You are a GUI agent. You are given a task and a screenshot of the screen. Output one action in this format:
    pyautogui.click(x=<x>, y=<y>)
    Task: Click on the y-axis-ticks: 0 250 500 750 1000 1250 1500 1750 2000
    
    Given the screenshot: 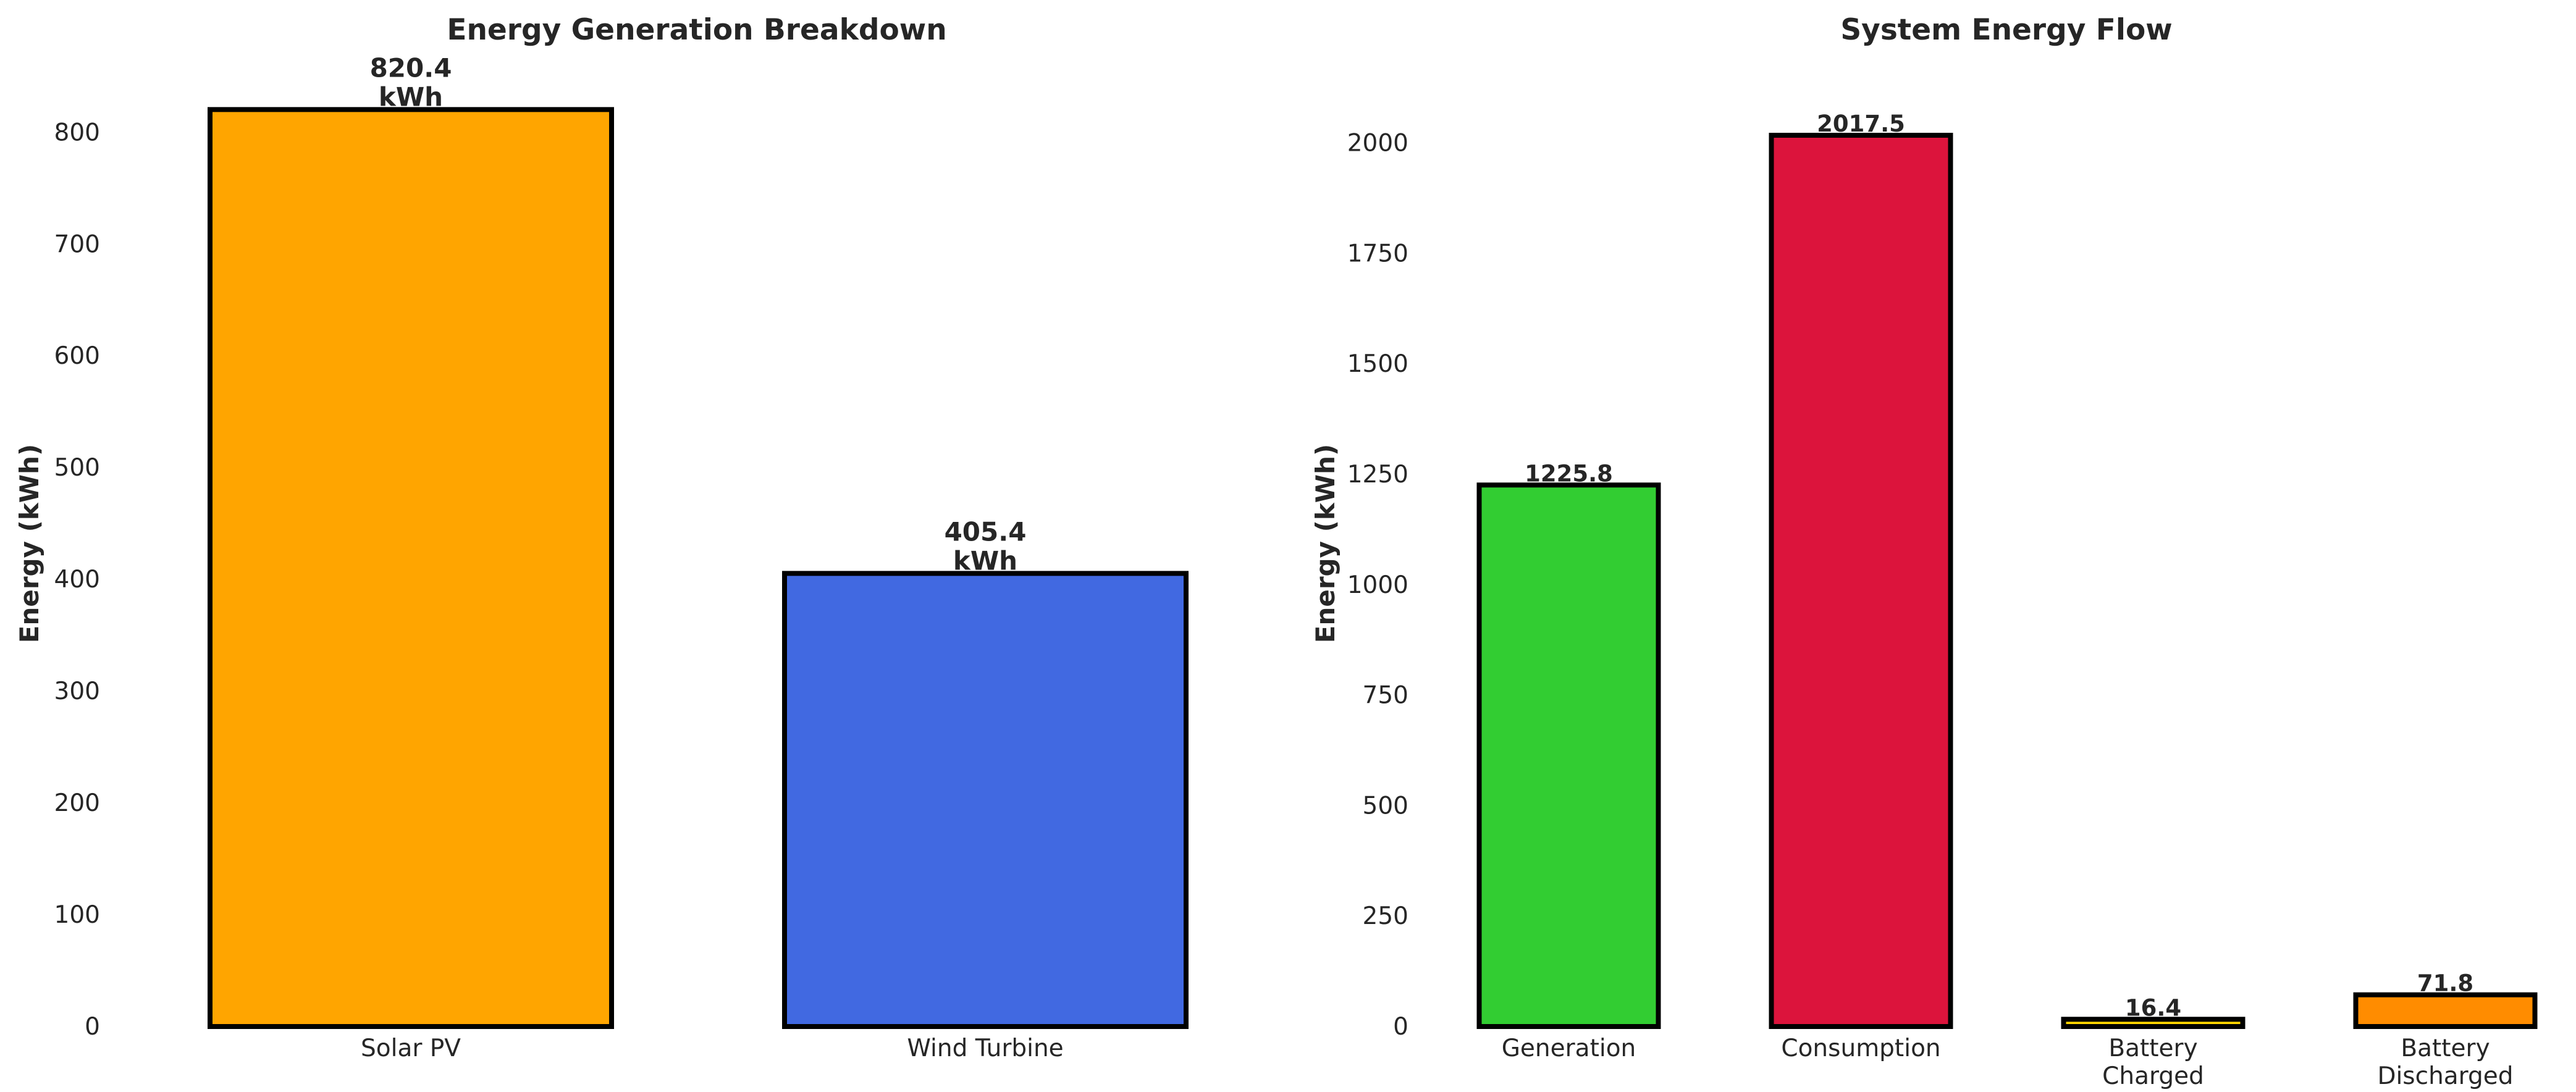 What is the action you would take?
    pyautogui.click(x=1377, y=585)
    